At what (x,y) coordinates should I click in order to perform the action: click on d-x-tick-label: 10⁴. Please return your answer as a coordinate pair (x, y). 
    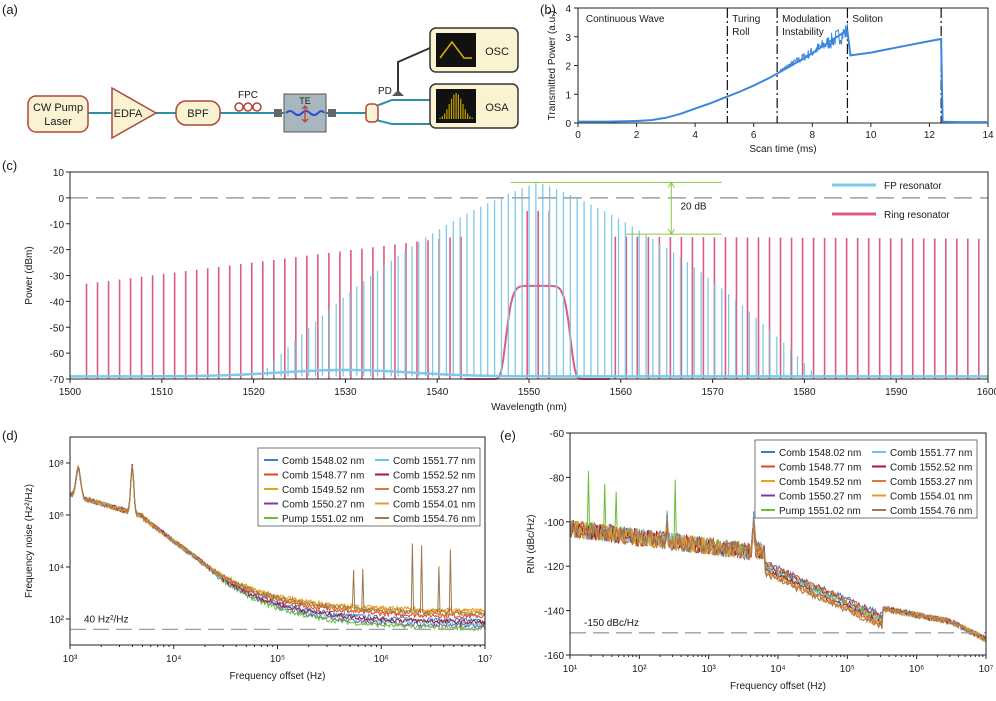
    Looking at the image, I should click on (173, 659).